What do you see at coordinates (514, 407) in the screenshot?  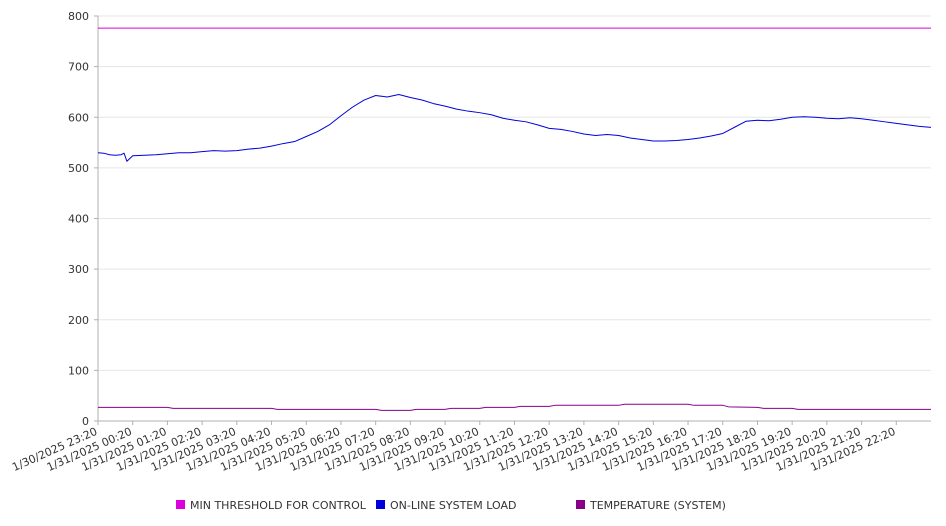 I see `series-line-temperature-system` at bounding box center [514, 407].